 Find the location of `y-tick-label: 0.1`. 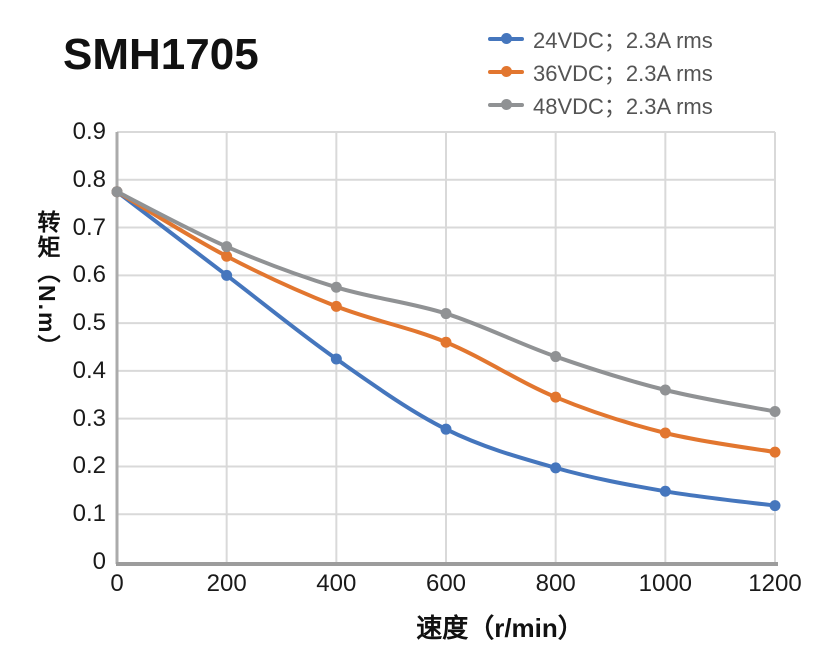

y-tick-label: 0.1 is located at coordinates (89, 514).